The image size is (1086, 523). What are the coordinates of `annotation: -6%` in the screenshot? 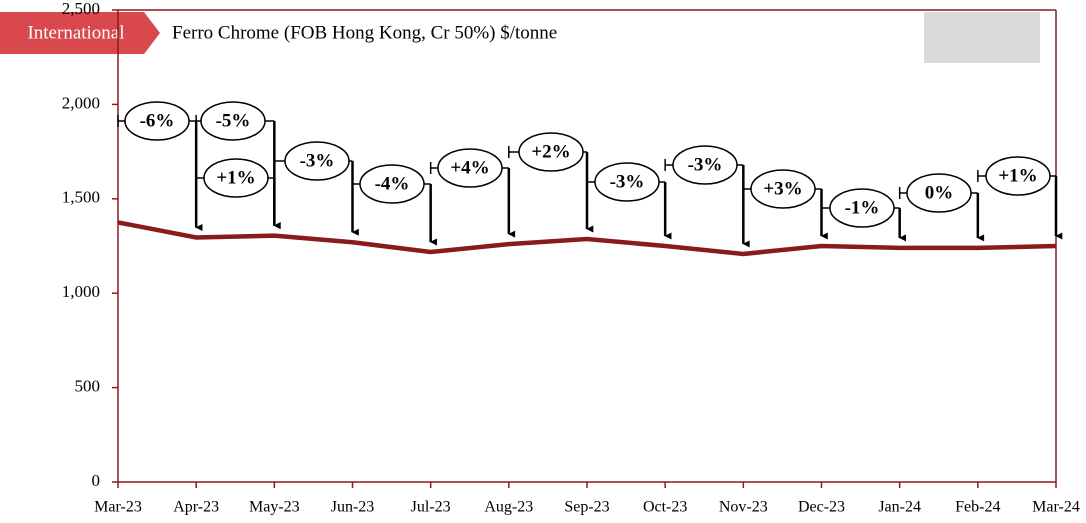 It's located at (157, 120).